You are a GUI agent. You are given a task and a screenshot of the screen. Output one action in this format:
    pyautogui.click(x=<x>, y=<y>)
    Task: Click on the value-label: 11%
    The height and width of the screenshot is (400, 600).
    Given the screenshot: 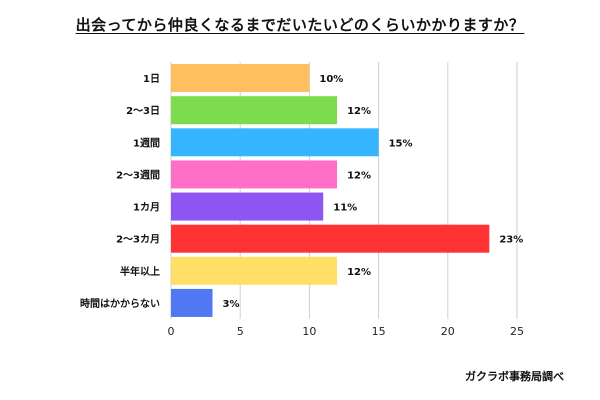 What is the action you would take?
    pyautogui.click(x=345, y=208)
    